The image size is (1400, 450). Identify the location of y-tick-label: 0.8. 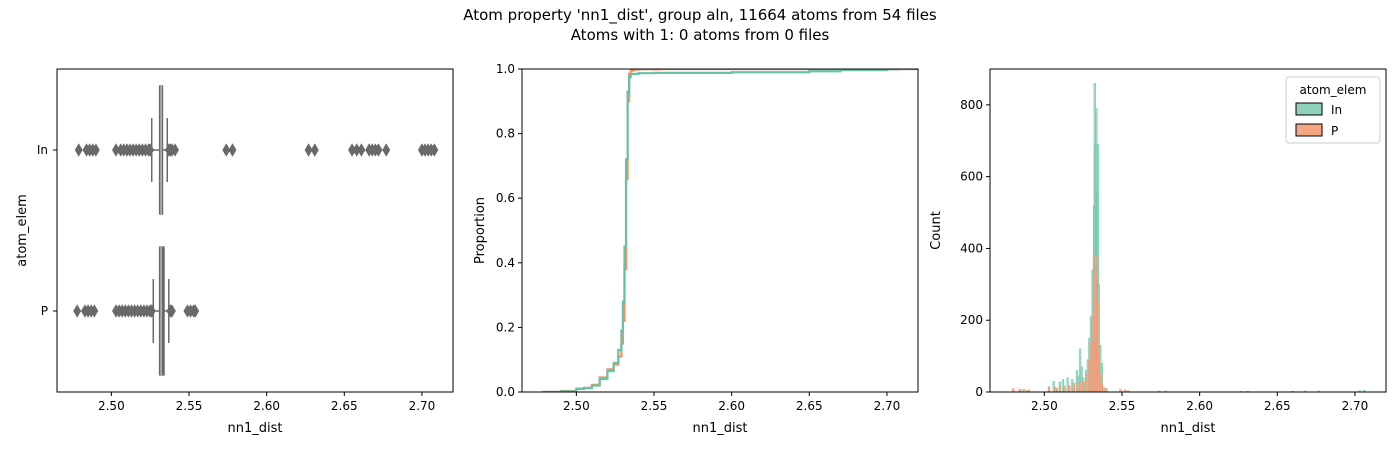
(505, 134).